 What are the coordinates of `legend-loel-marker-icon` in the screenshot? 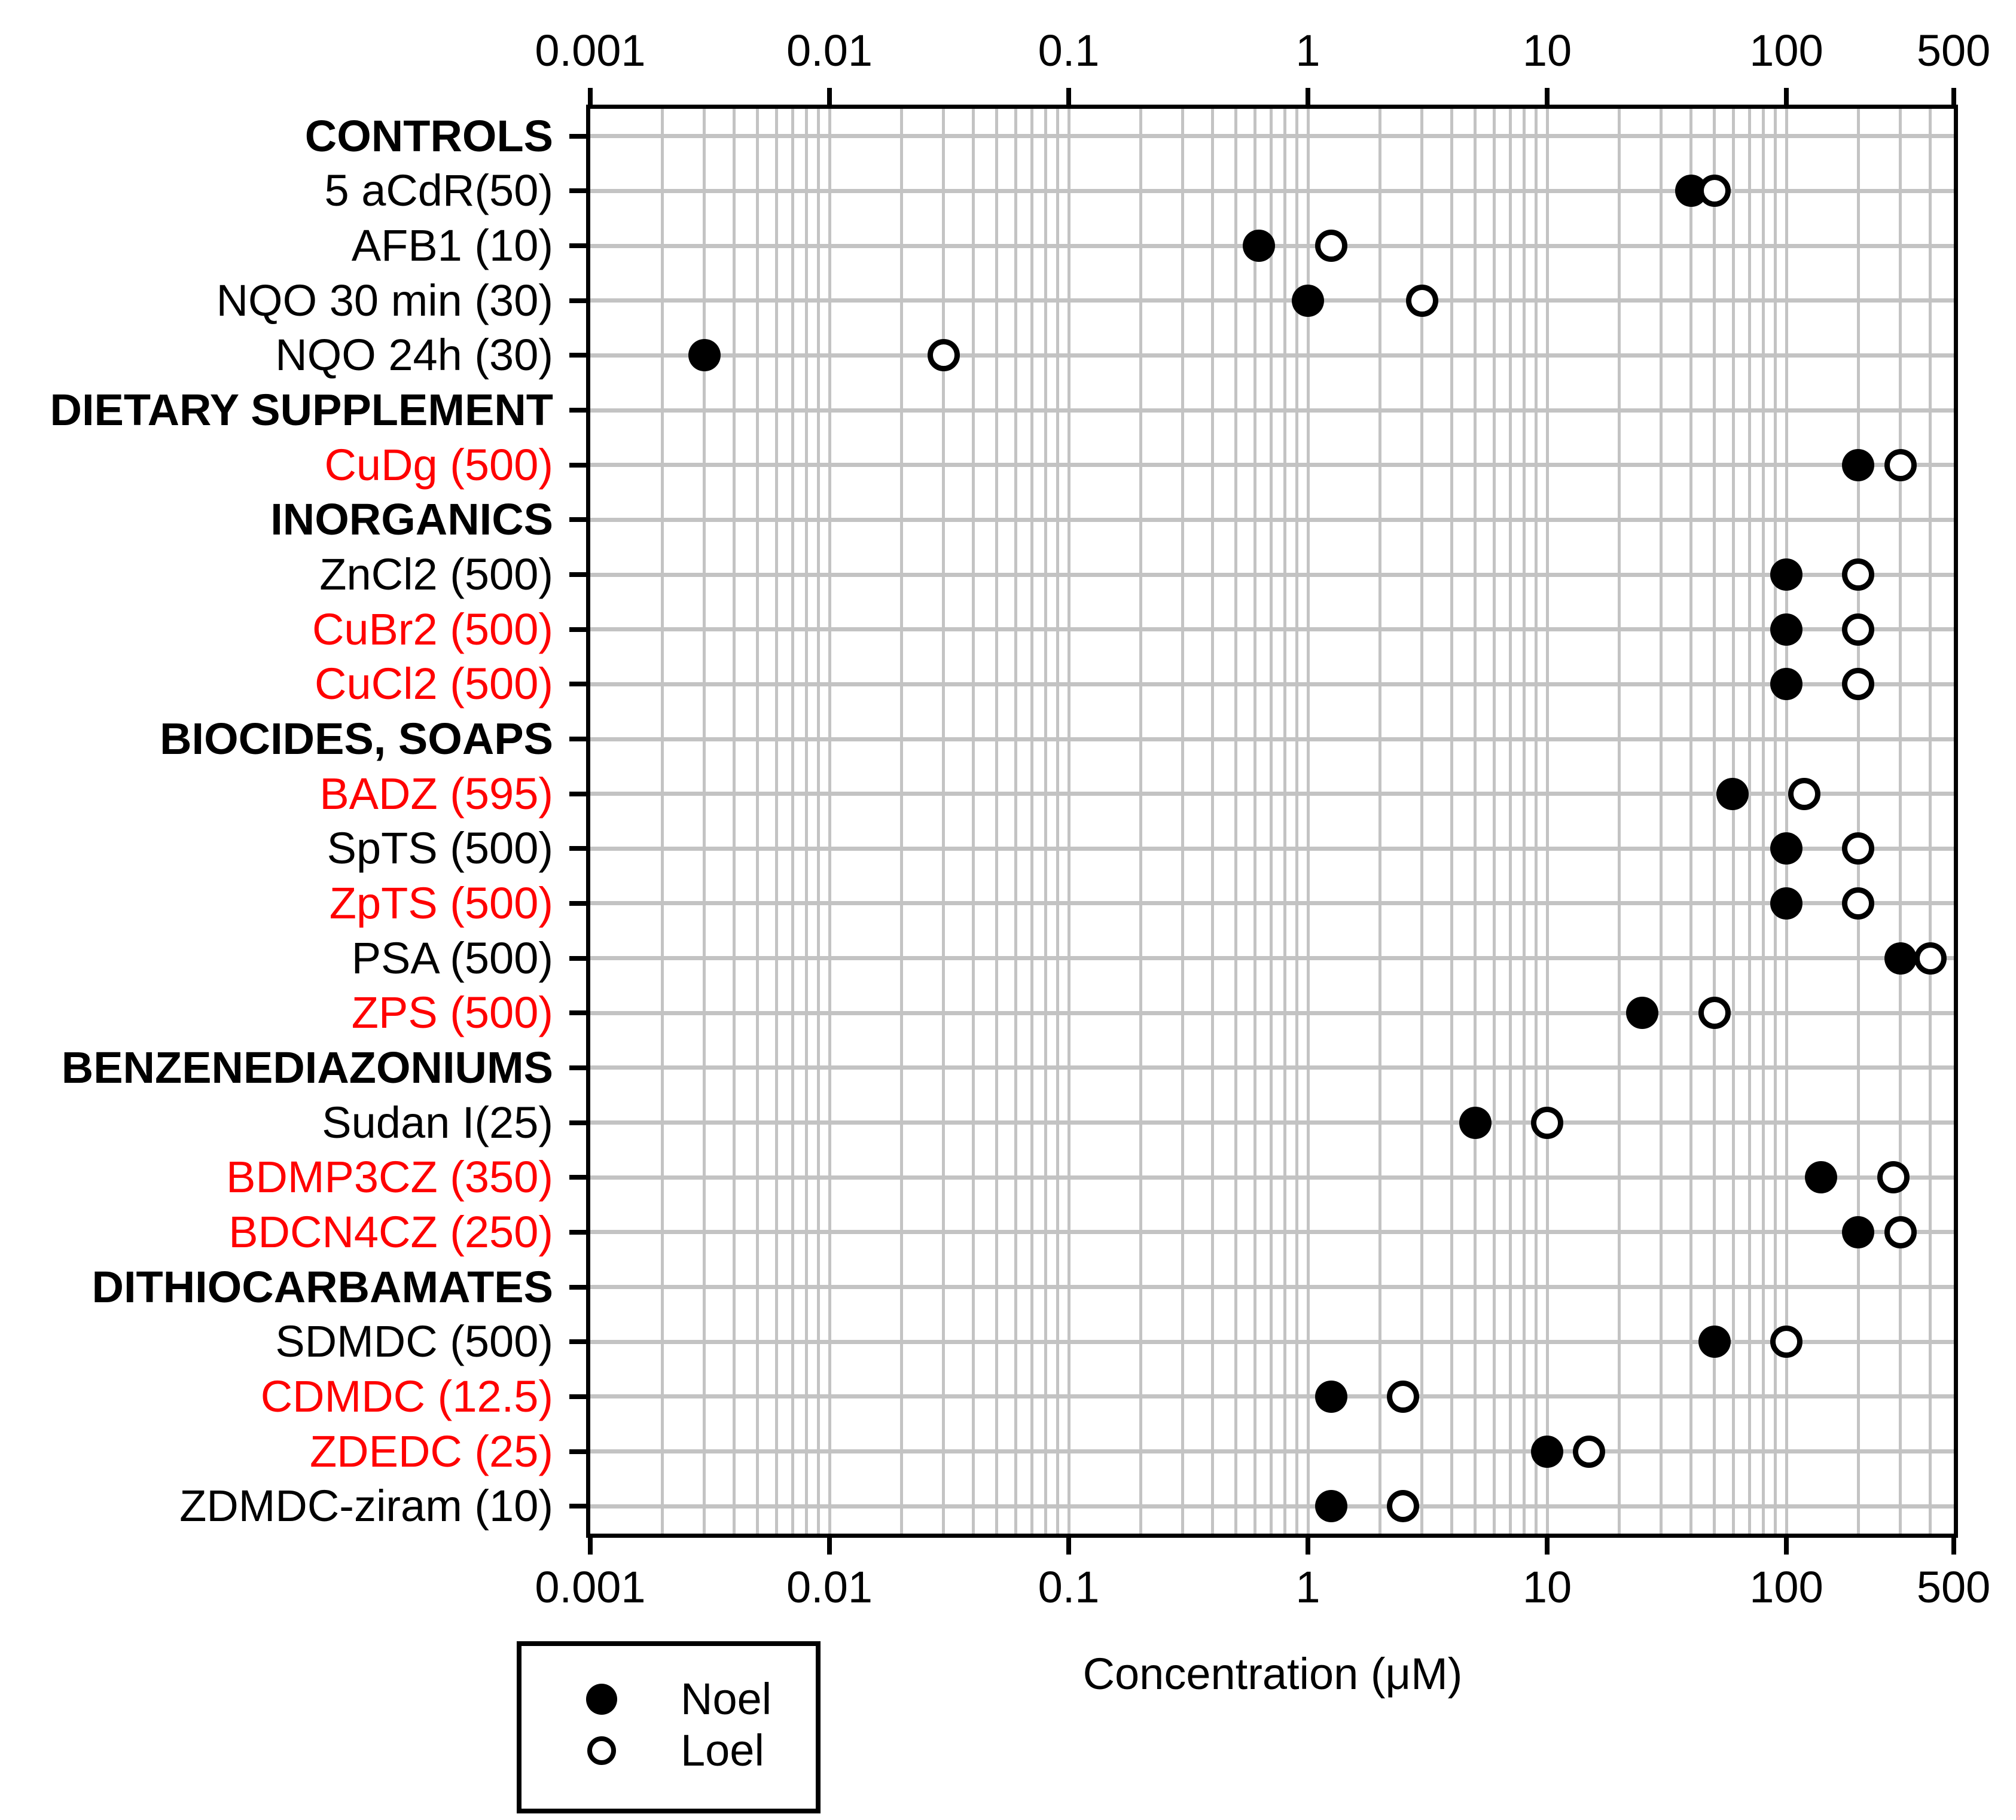 It's located at (601, 1751).